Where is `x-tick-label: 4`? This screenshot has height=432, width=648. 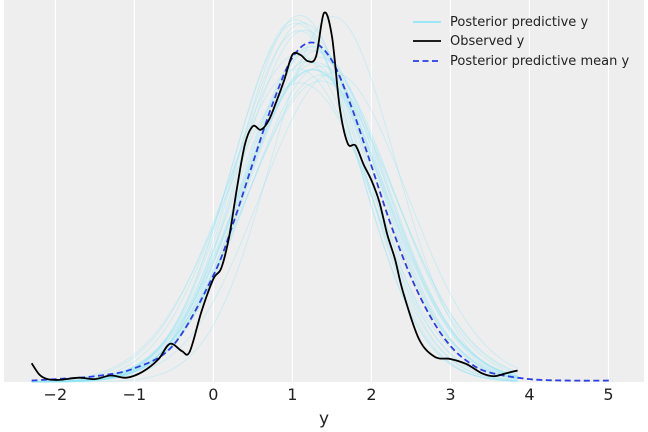 x-tick-label: 4 is located at coordinates (529, 394).